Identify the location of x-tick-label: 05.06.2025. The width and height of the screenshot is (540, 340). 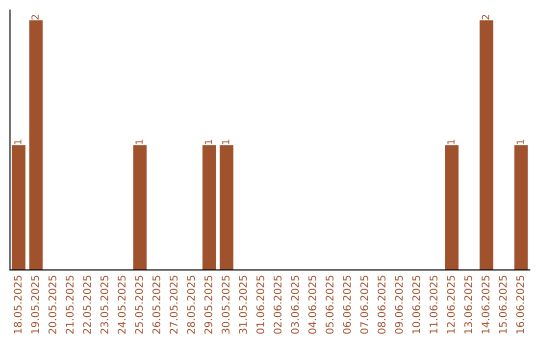
(330, 305).